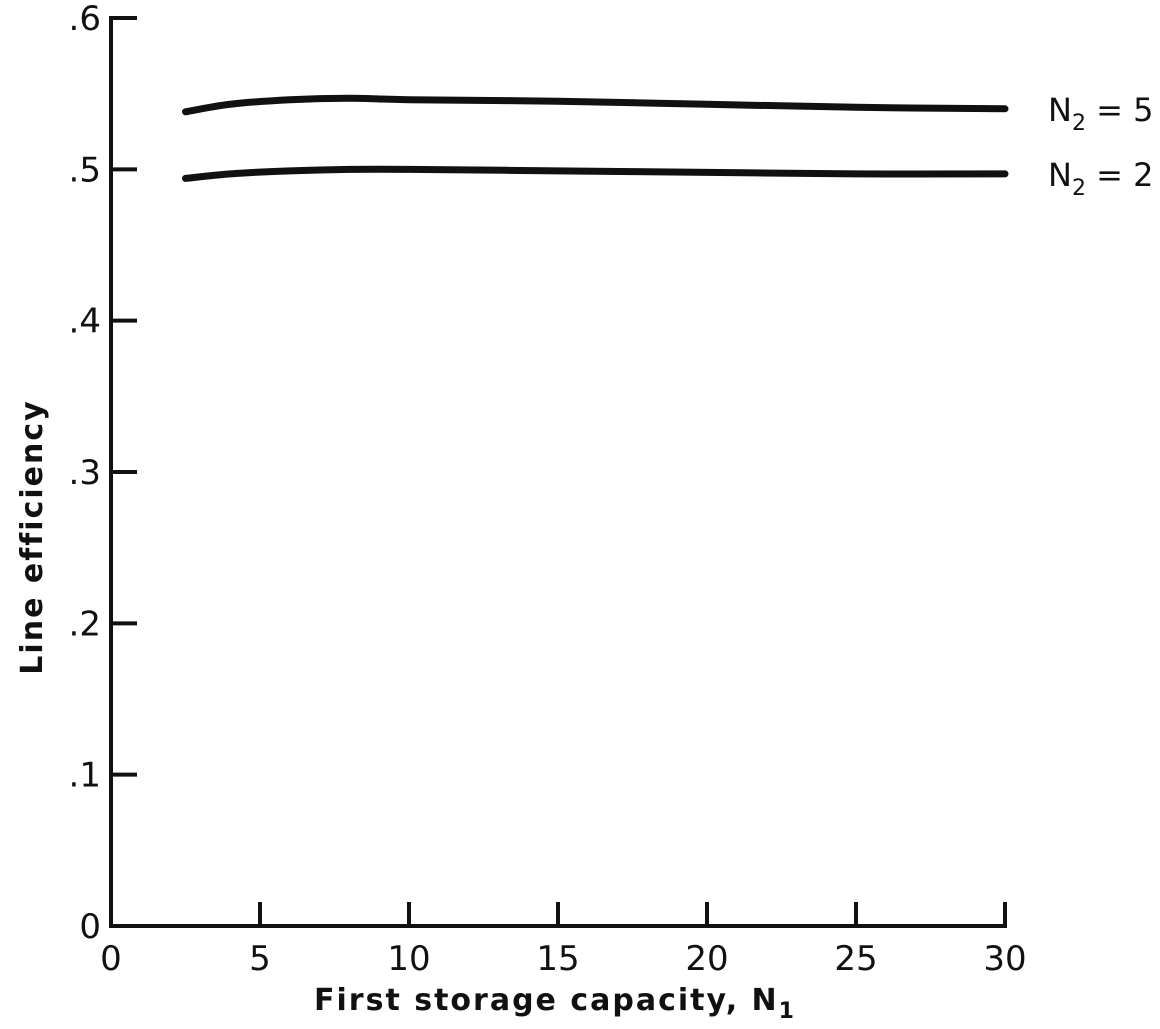 The width and height of the screenshot is (1160, 1029). What do you see at coordinates (1100, 178) in the screenshot?
I see `series-label-2: N2 = 2` at bounding box center [1100, 178].